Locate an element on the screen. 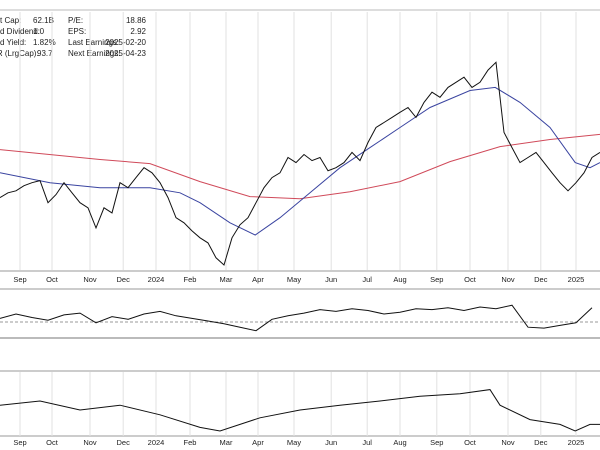 The width and height of the screenshot is (600, 450). stat-value: 62.1B is located at coordinates (43, 20).